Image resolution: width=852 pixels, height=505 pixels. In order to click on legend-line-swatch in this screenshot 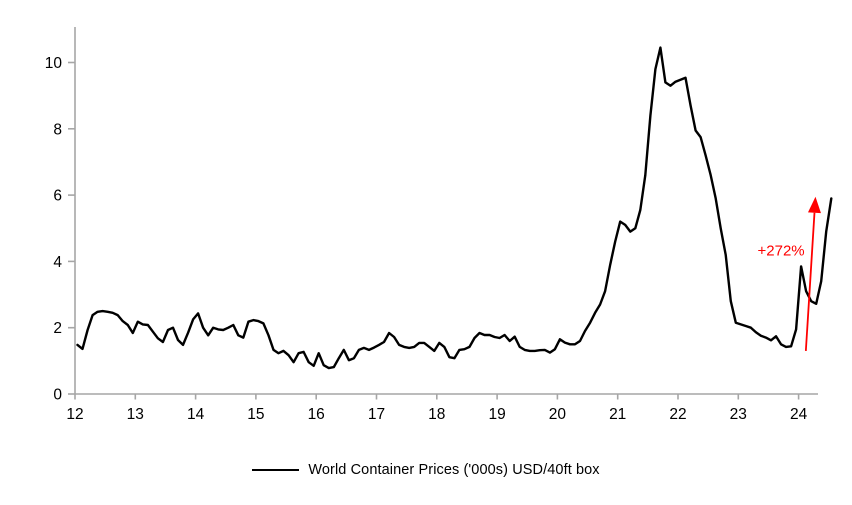, I will do `click(276, 470)`.